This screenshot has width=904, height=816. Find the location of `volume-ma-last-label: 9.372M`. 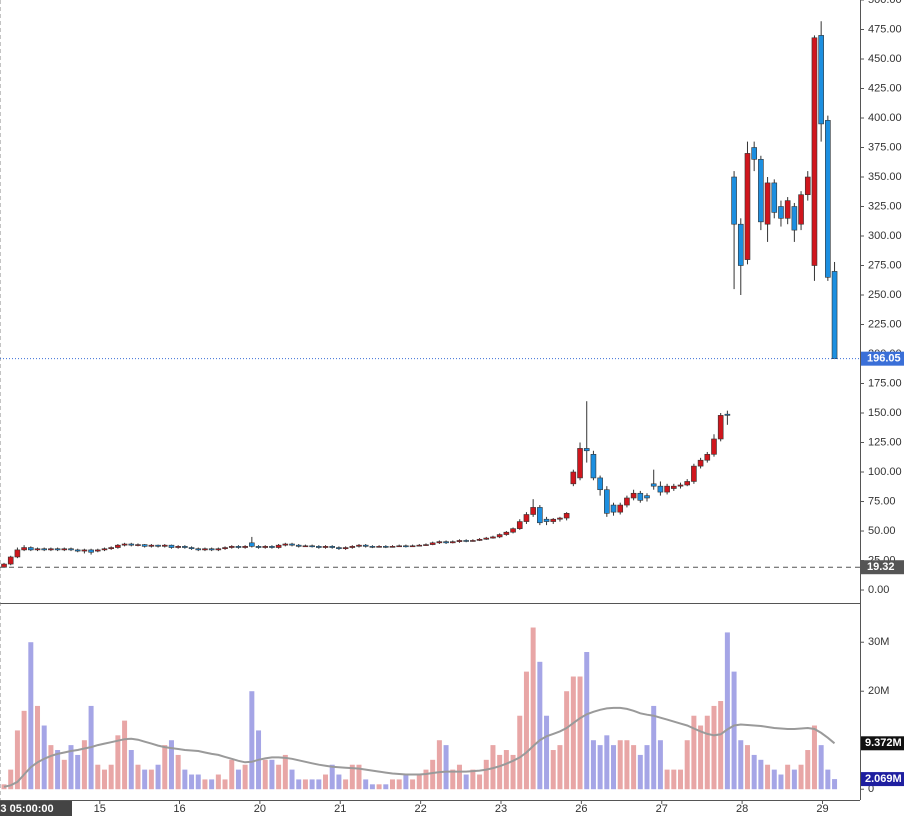

volume-ma-last-label: 9.372M is located at coordinates (883, 743).